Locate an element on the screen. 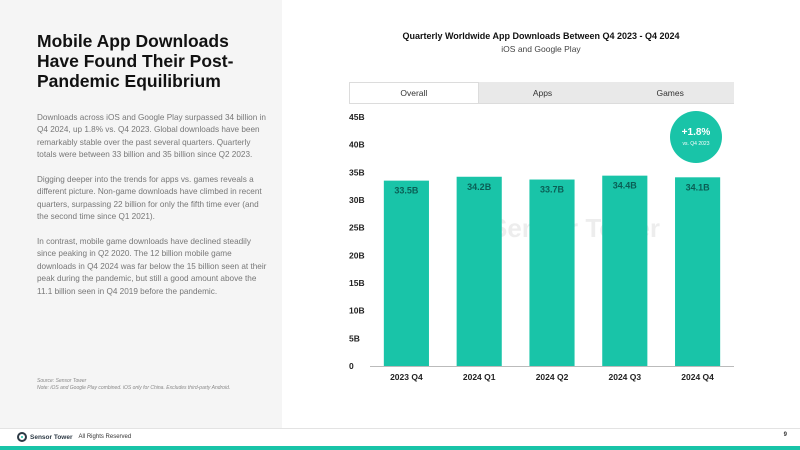 The image size is (800, 450). y-tick-label: 20B is located at coordinates (357, 255).